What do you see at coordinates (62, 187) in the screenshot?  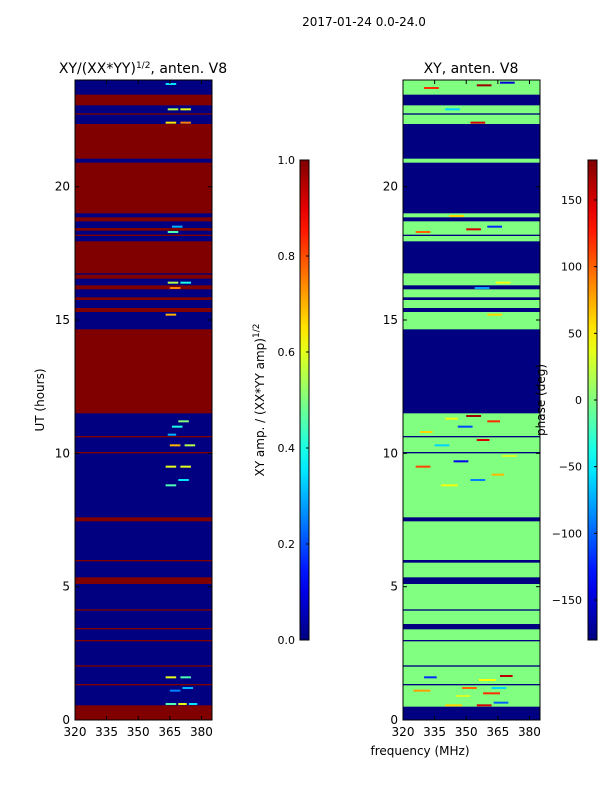 I see `y-tick-label: 20` at bounding box center [62, 187].